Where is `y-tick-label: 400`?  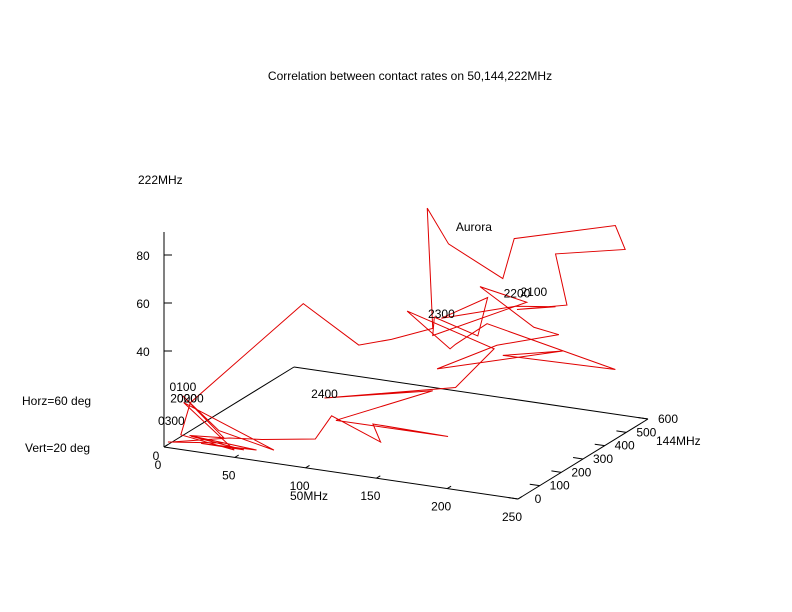 y-tick-label: 400 is located at coordinates (625, 446).